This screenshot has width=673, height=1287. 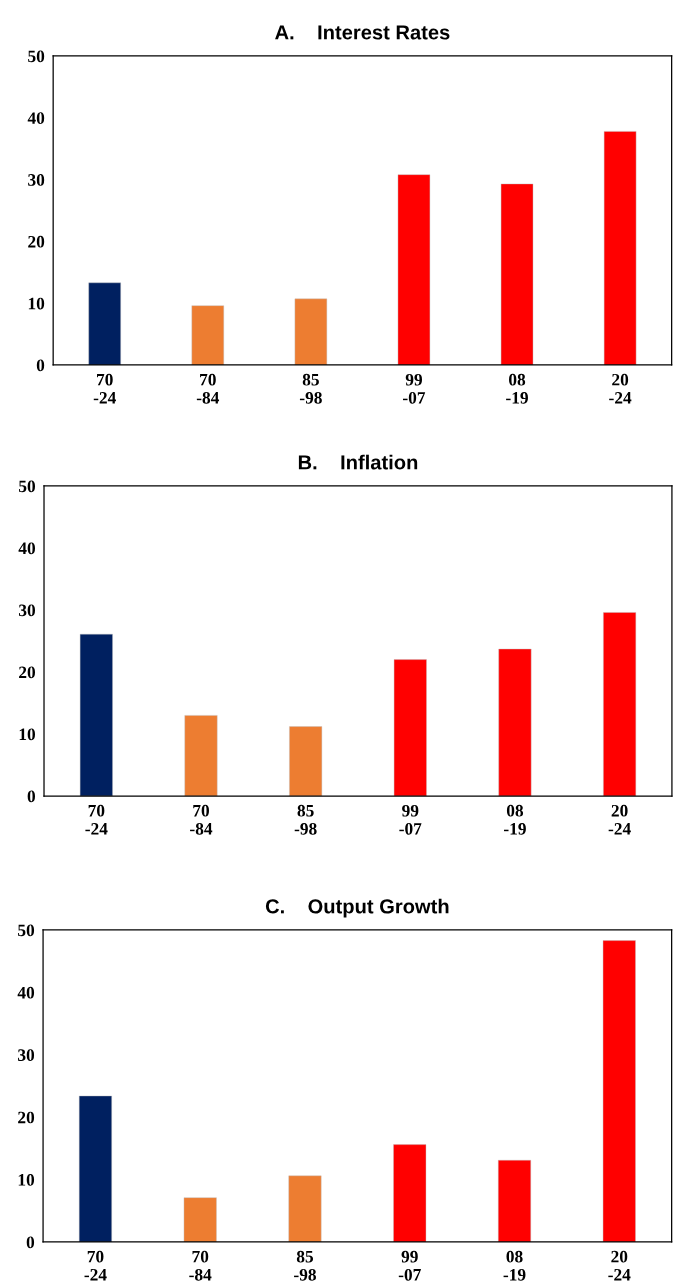 What do you see at coordinates (358, 462) in the screenshot?
I see `chart-title: B. Inflation` at bounding box center [358, 462].